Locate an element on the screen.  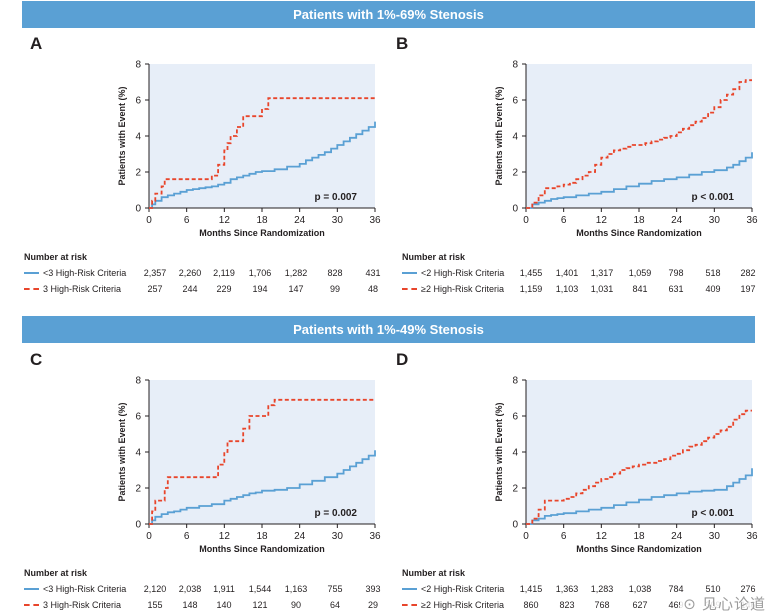
risk-count: 1,911 is located at coordinates (224, 589).